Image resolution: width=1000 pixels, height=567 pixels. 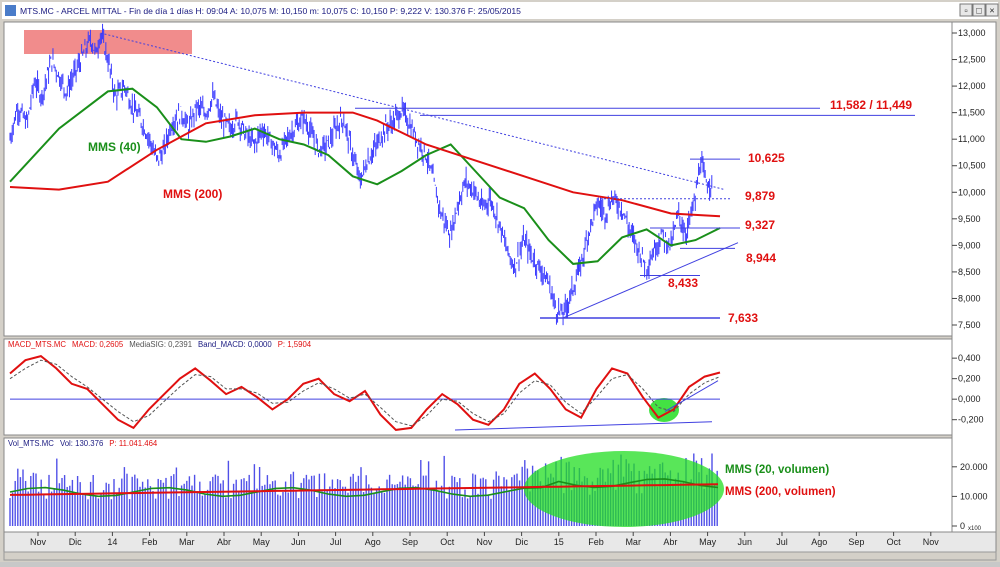 I want to click on price-tick-label: 10,500, so click(x=972, y=166).